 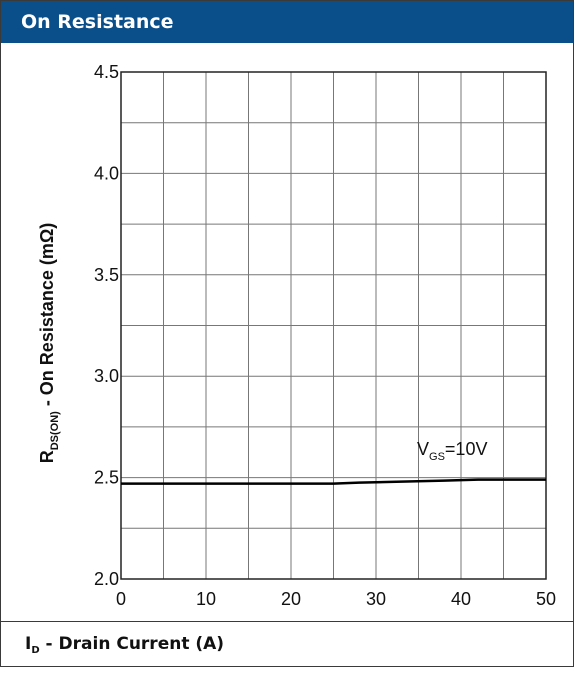 I want to click on x-tick-label: 30, so click(x=376, y=599).